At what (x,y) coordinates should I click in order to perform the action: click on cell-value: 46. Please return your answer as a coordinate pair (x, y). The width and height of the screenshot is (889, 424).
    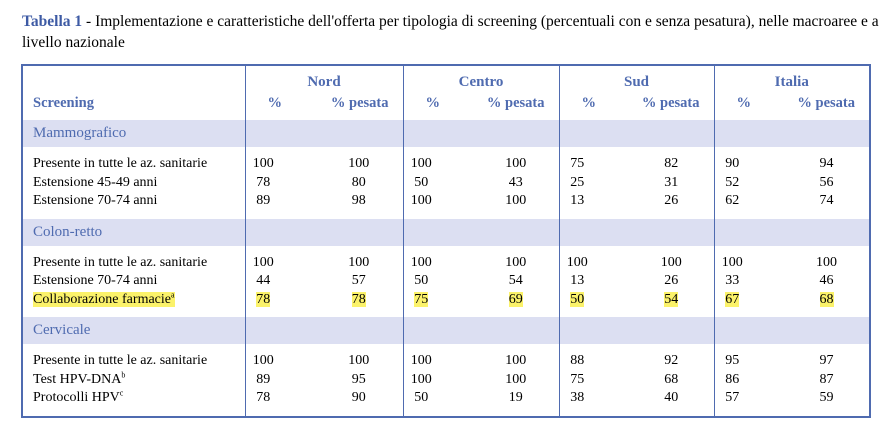
    Looking at the image, I should click on (826, 281).